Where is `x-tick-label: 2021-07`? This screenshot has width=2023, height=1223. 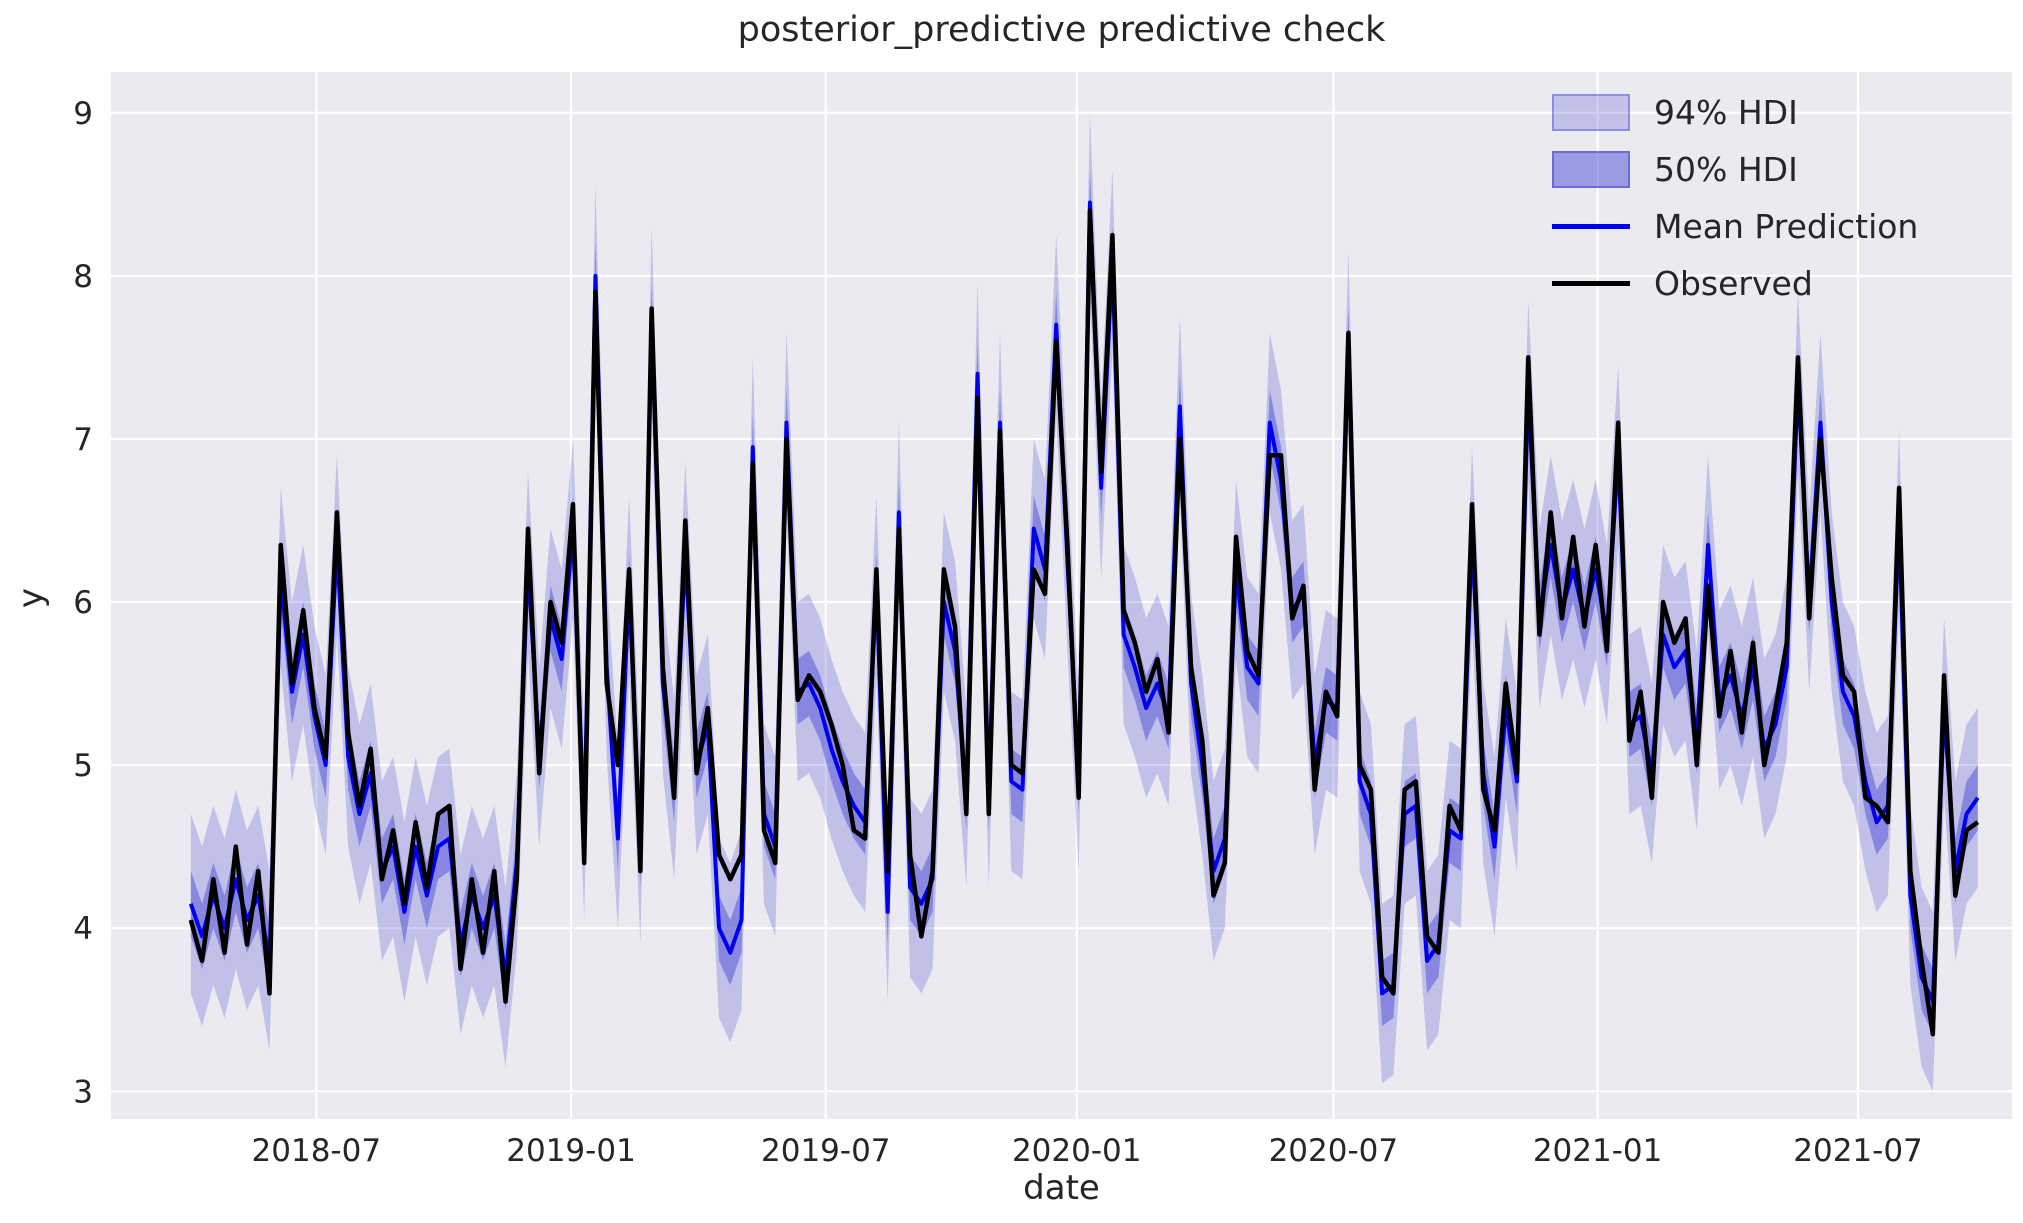 x-tick-label: 2021-07 is located at coordinates (1858, 1151).